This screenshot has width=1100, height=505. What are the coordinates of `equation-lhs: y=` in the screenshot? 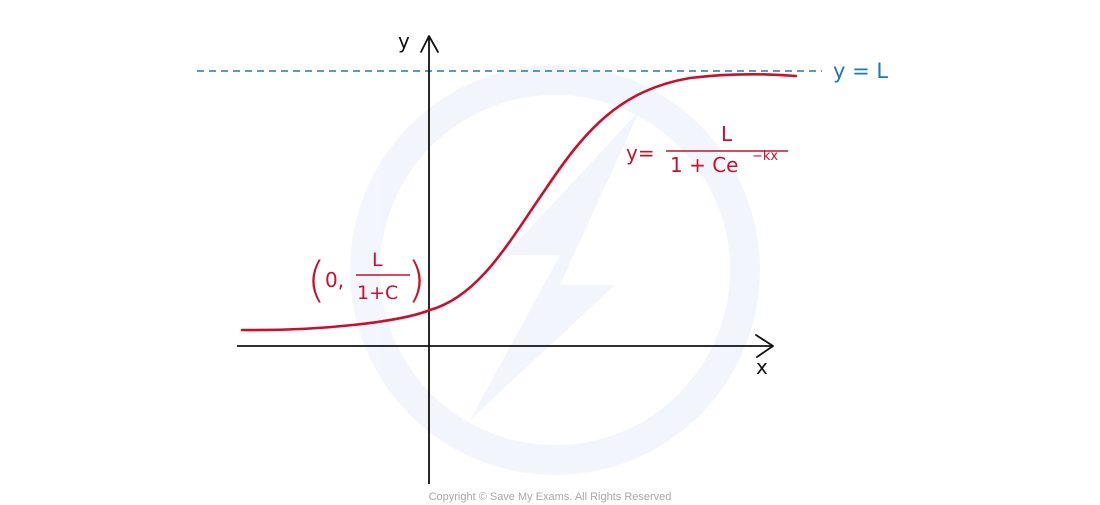 It's located at (640, 153).